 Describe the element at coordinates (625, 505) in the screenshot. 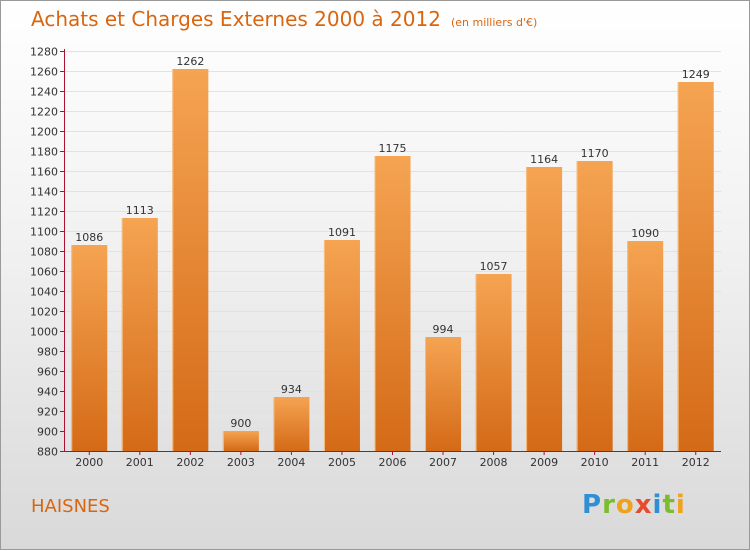

I see `logo-letter: o` at that location.